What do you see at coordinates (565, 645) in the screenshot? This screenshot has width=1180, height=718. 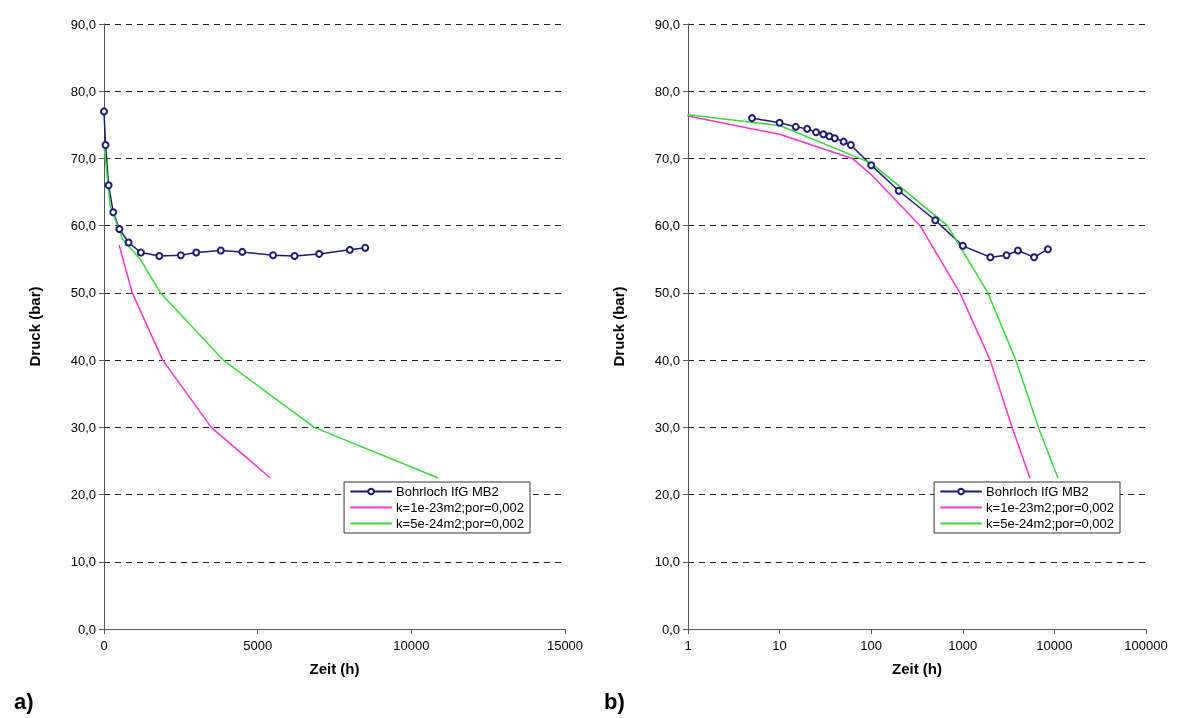 I see `x-tick-label: 15000` at bounding box center [565, 645].